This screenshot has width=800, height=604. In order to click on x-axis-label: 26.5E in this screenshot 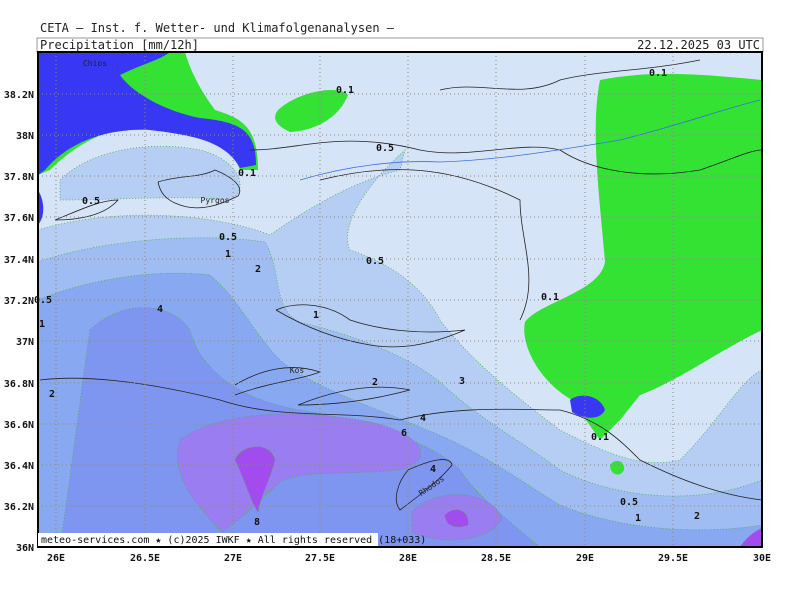, I will do `click(145, 558)`.